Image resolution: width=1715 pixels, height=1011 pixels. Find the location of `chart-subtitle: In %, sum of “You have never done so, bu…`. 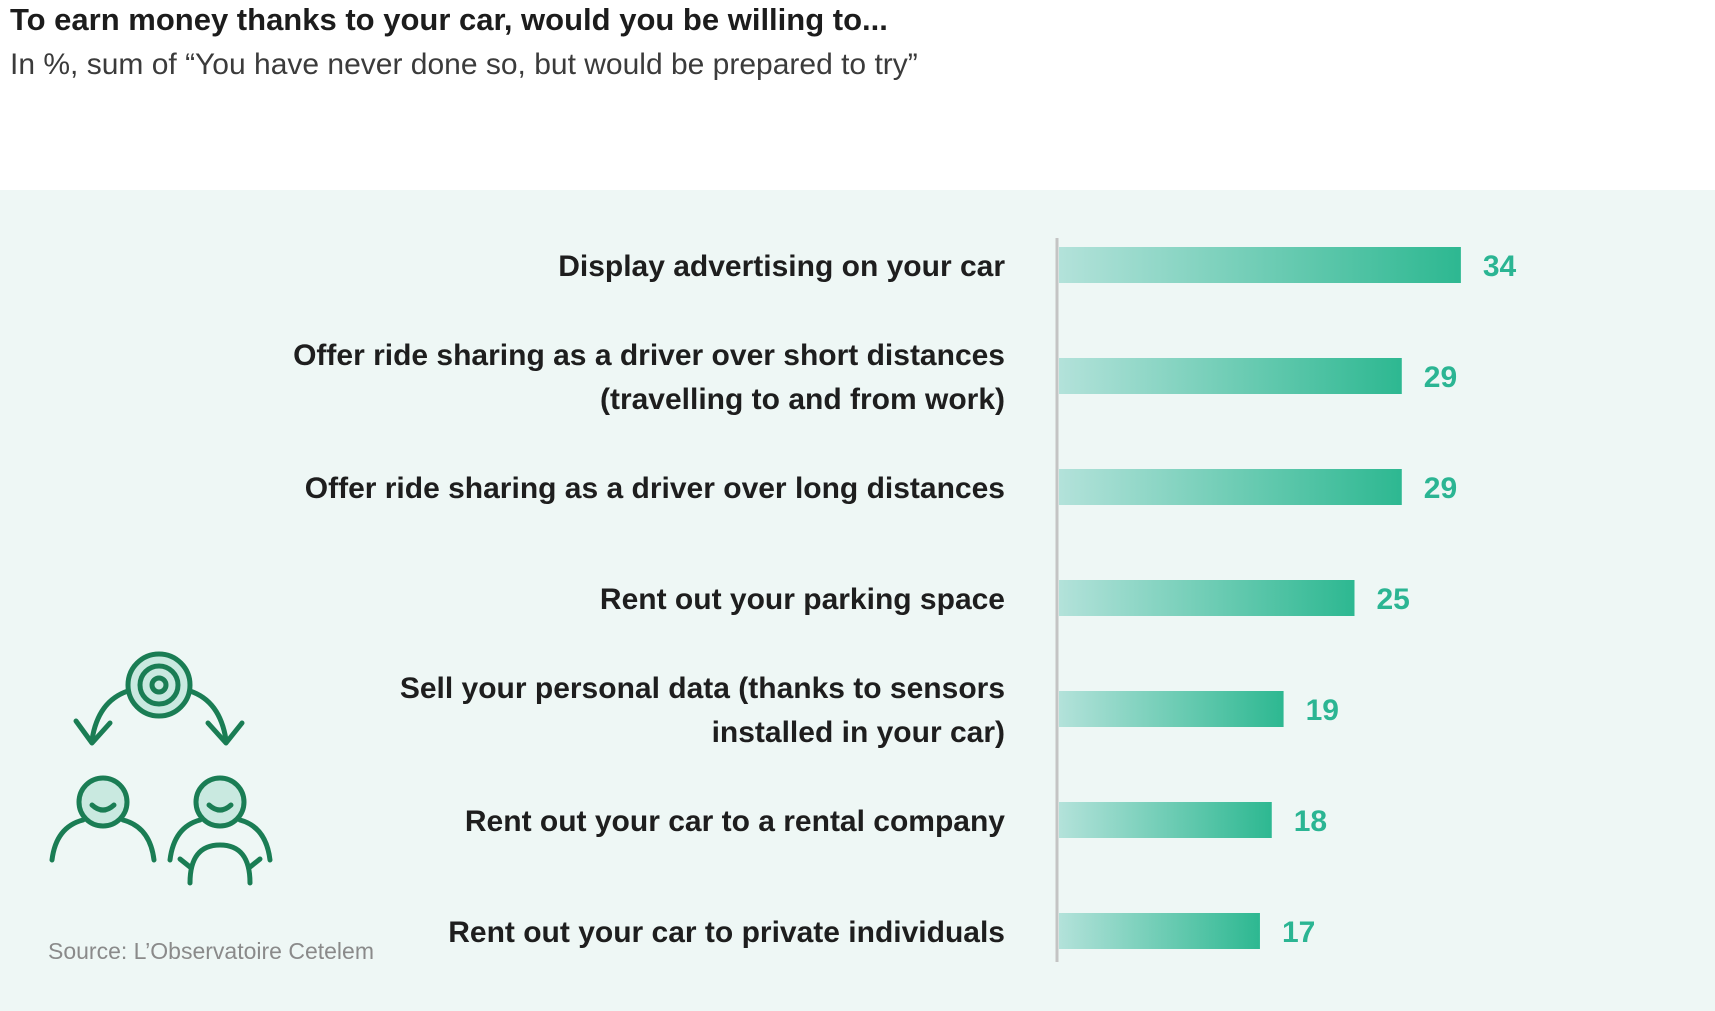

chart-subtitle: In %, sum of “You have never done so, bu… is located at coordinates (464, 64).